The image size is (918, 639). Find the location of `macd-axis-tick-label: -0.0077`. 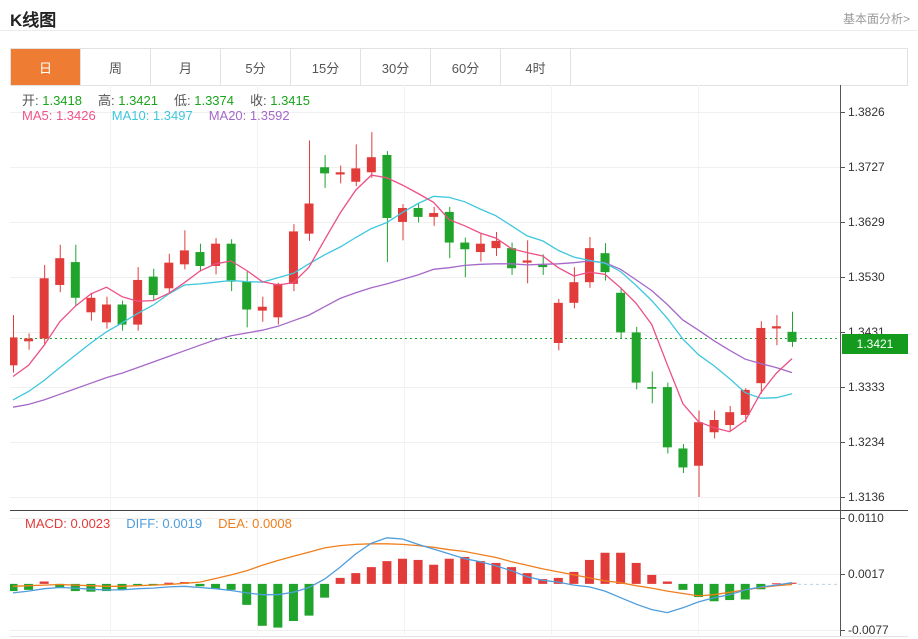

macd-axis-tick-label: -0.0077 is located at coordinates (868, 630).